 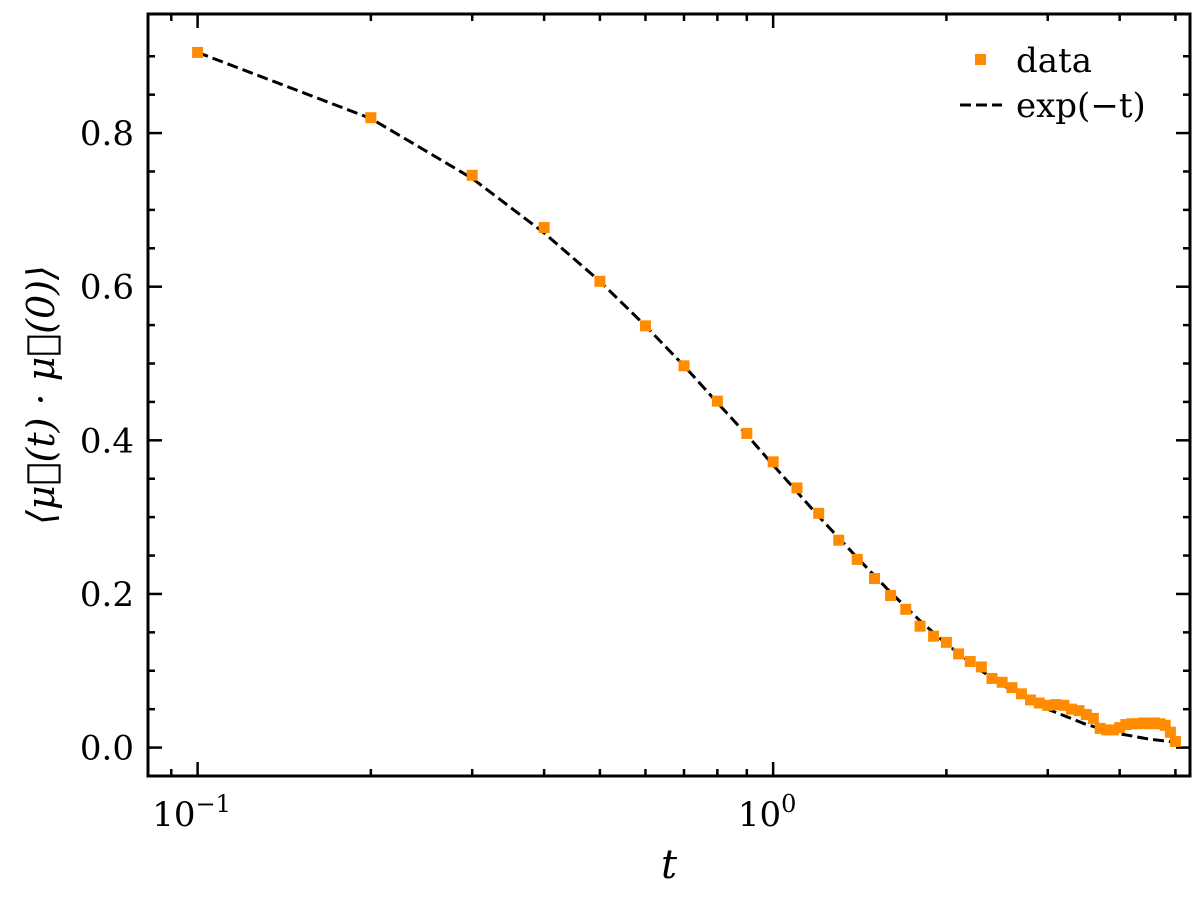 I want to click on y-tick-label: 0.0, so click(x=107, y=749).